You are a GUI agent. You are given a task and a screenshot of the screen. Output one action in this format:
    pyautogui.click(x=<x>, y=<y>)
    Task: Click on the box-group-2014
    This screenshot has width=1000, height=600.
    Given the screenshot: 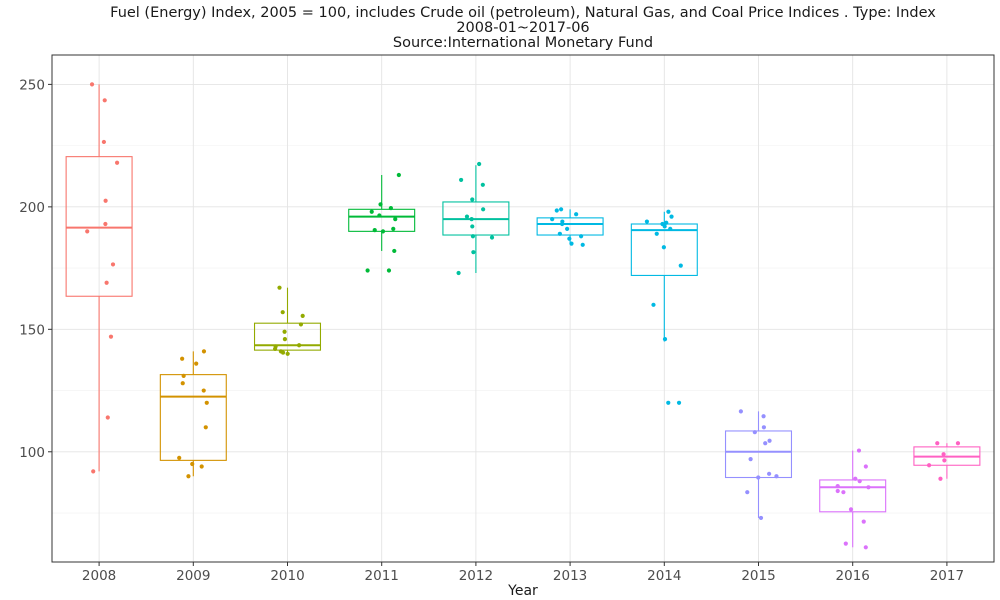 What is the action you would take?
    pyautogui.click(x=664, y=307)
    